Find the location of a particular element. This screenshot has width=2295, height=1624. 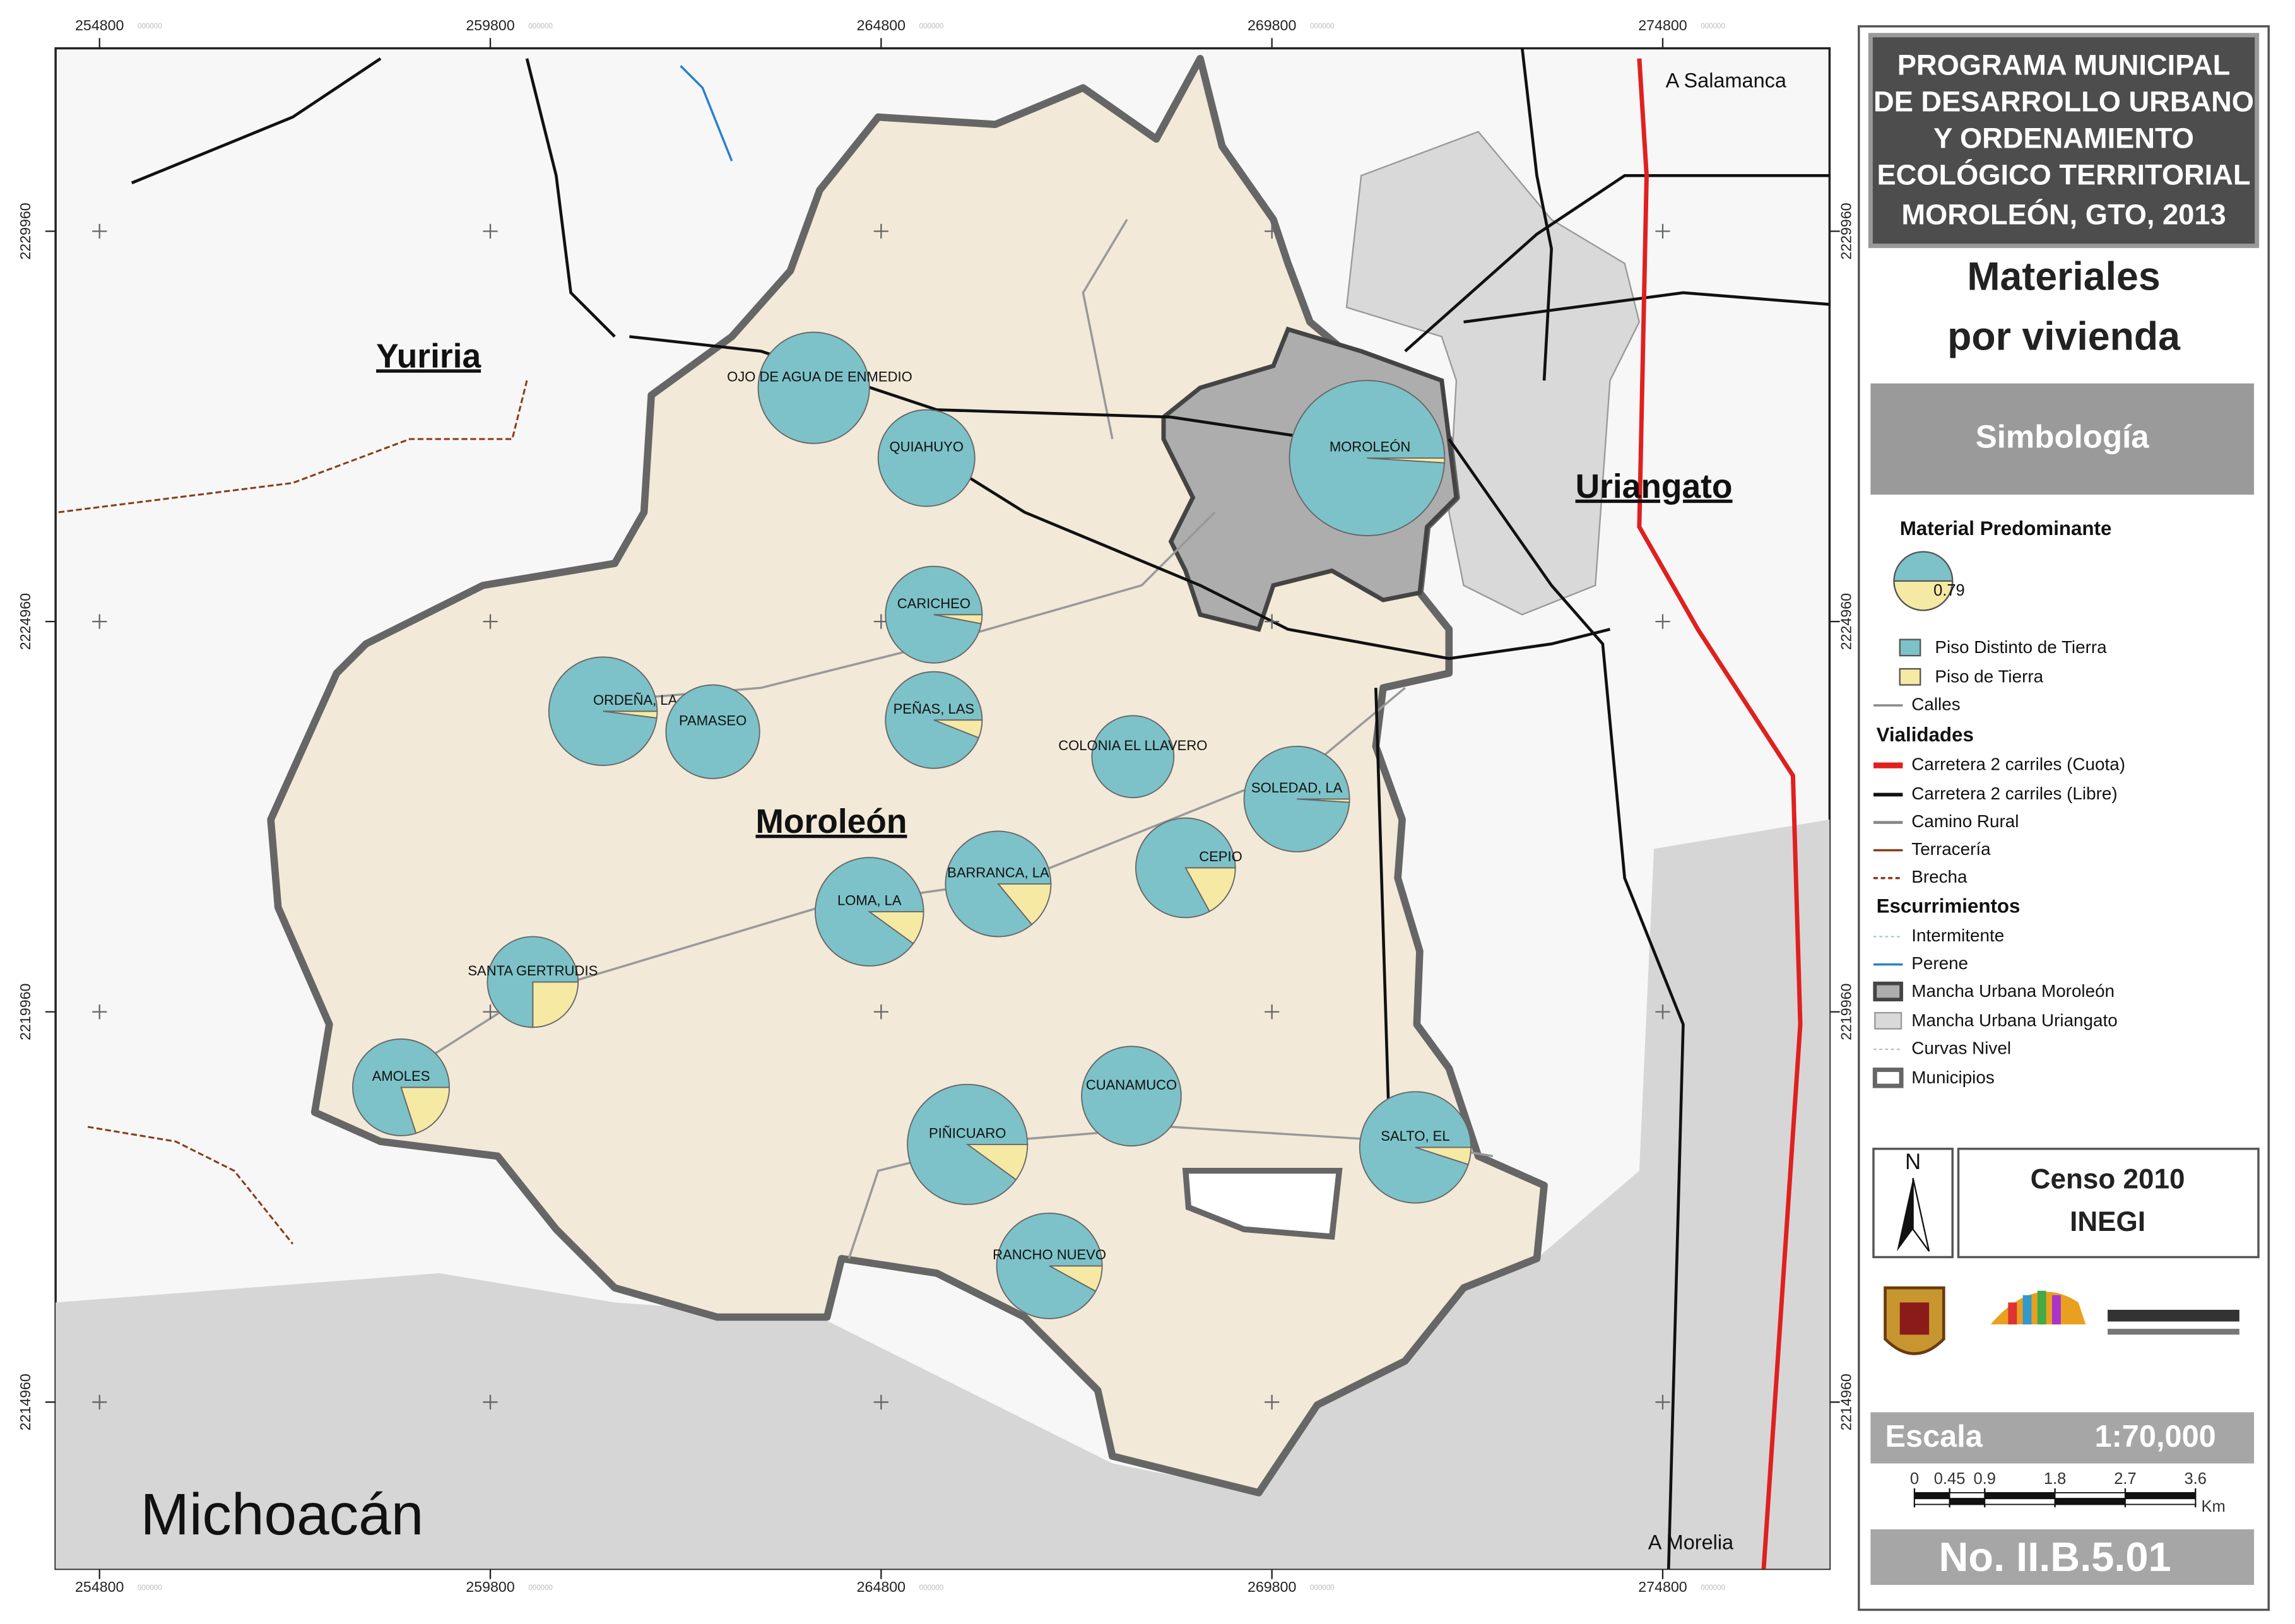

scale-tick-label: 1.8 is located at coordinates (2055, 1479).